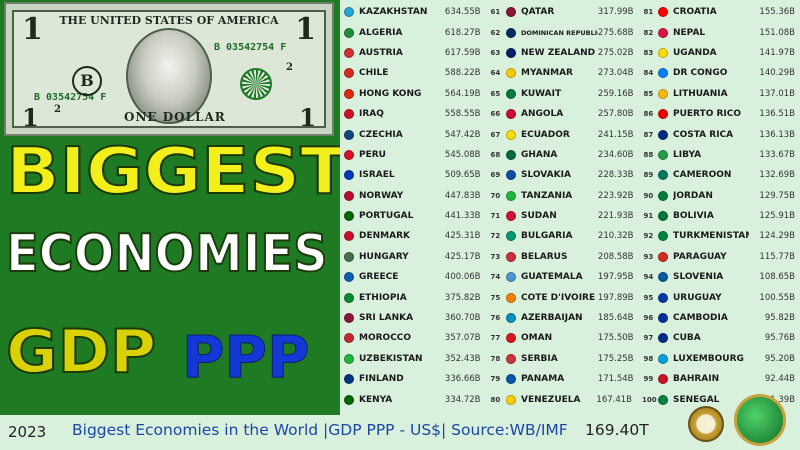 The width and height of the screenshot is (800, 450). Describe the element at coordinates (617, 430) in the screenshot. I see `total-value: 169.40T` at that location.